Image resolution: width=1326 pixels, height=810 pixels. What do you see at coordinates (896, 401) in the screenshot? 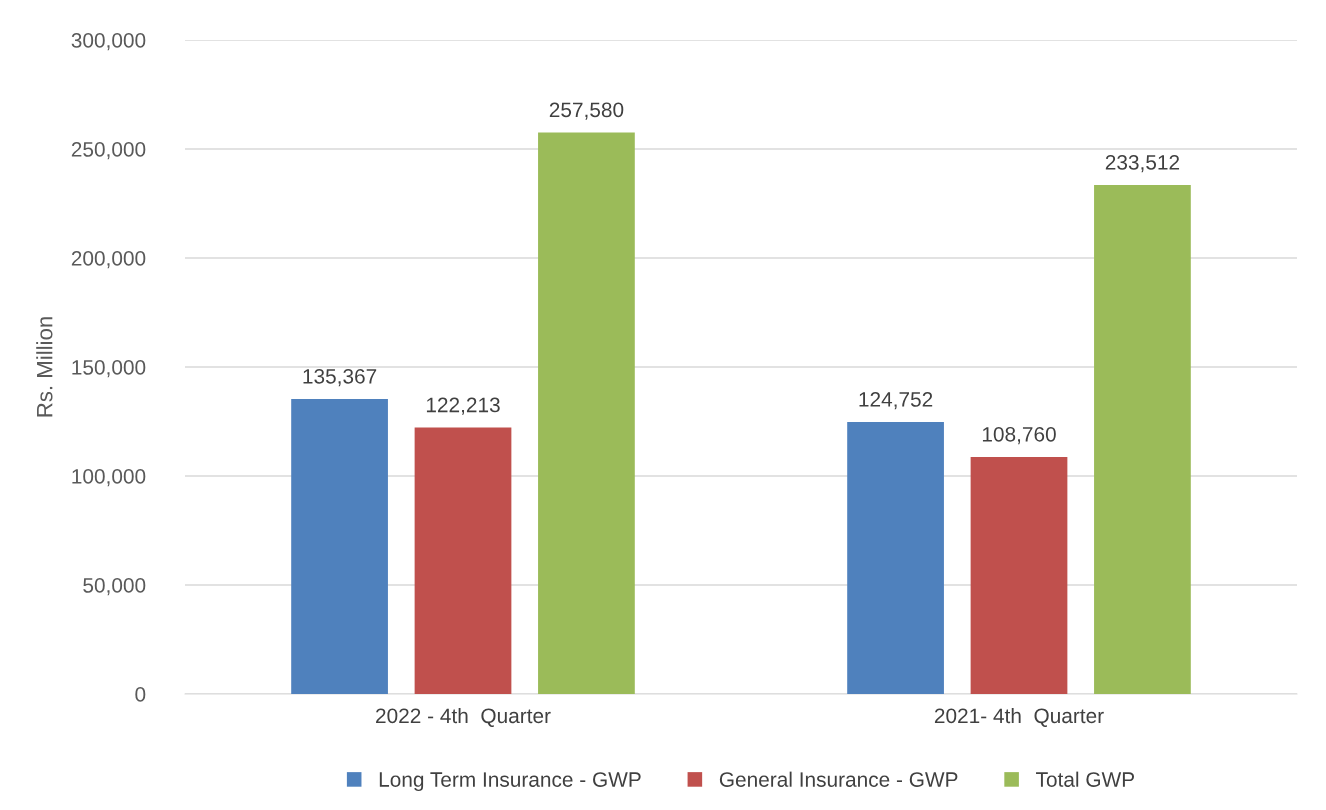
I see `text: 124,752` at bounding box center [896, 401].